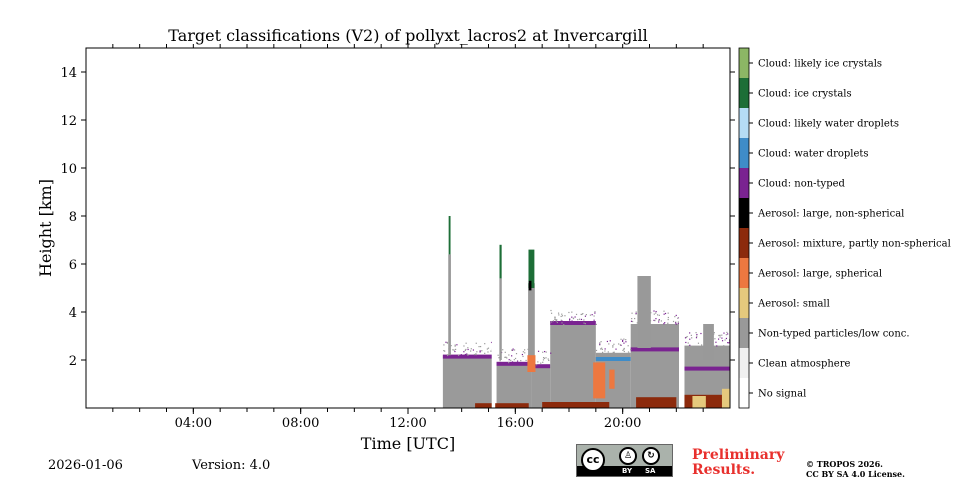  I want to click on preliminary-line-2: Results., so click(724, 470).